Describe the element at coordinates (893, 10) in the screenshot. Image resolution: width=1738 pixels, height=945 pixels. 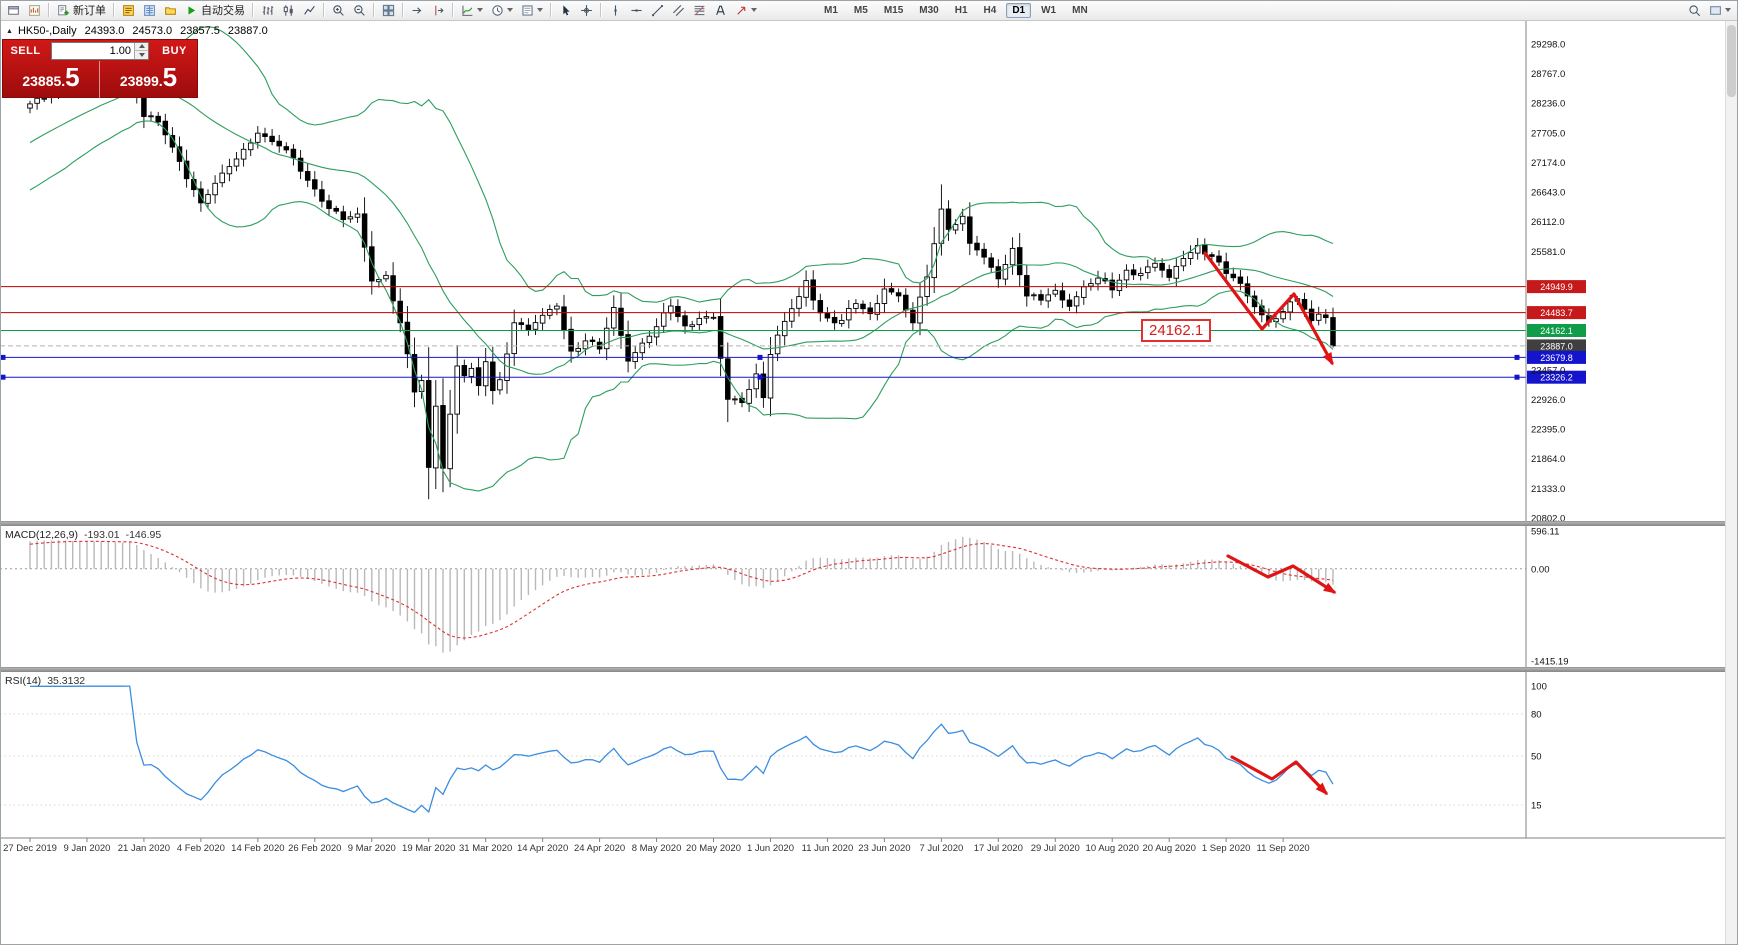
I see `timeframe-m15: M15` at that location.